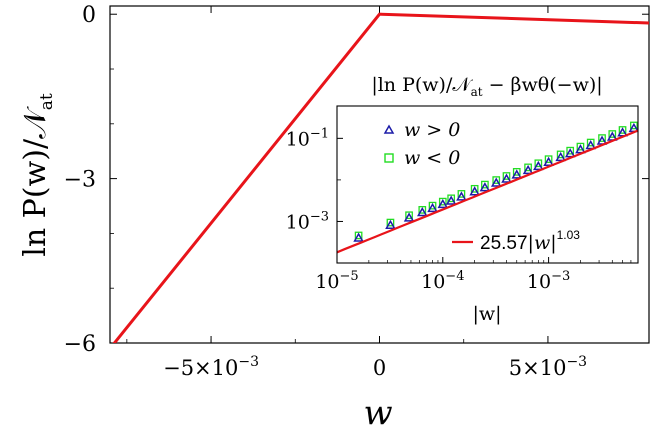 This screenshot has width=654, height=433. I want to click on legend-marker-triangle, so click(389, 129).